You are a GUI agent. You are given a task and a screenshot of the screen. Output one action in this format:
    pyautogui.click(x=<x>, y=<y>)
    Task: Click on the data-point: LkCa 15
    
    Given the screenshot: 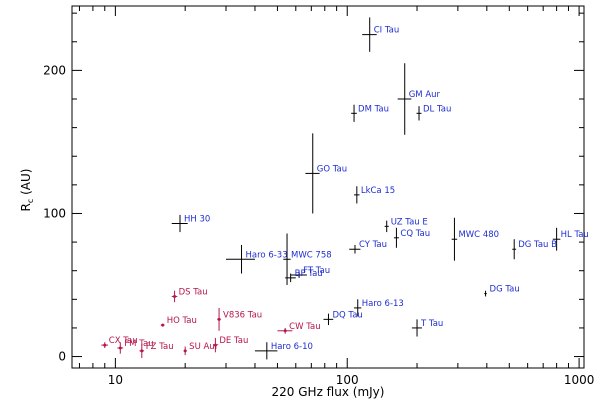 What is the action you would take?
    pyautogui.click(x=374, y=195)
    